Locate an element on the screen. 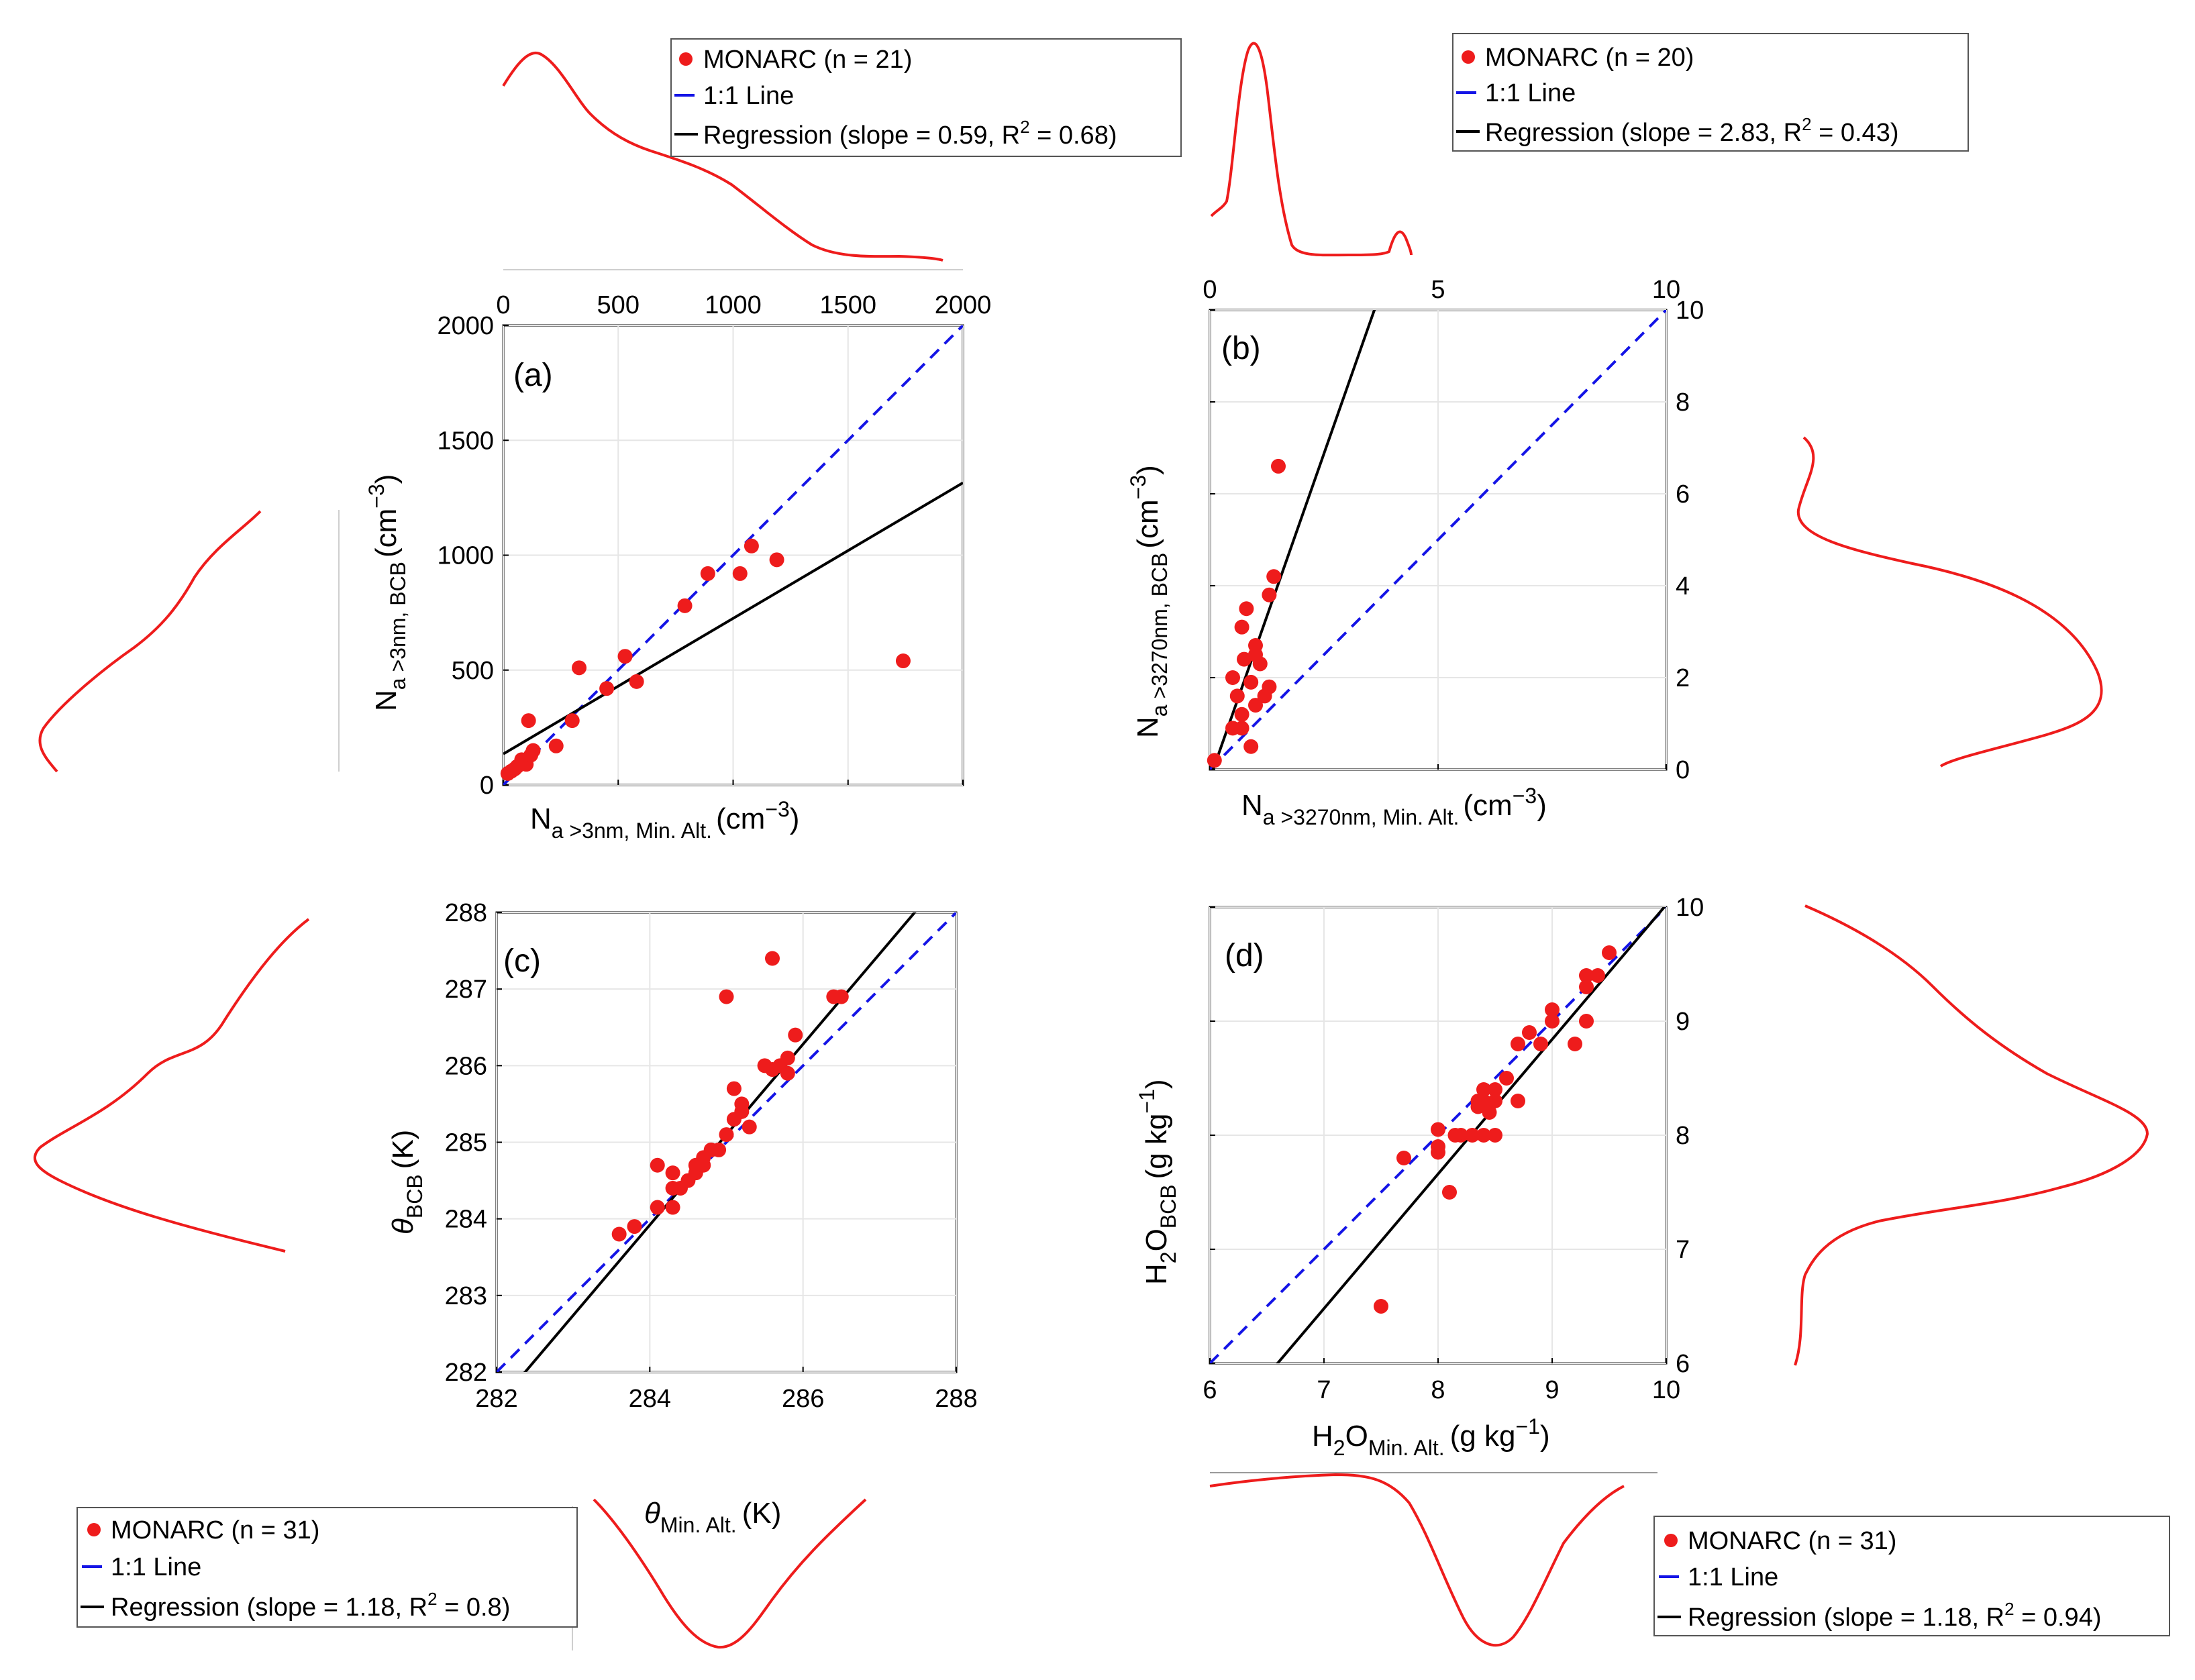 This screenshot has height=1680, width=2195. legend-a-marker-label: MONARC (n = 21) is located at coordinates (807, 60).